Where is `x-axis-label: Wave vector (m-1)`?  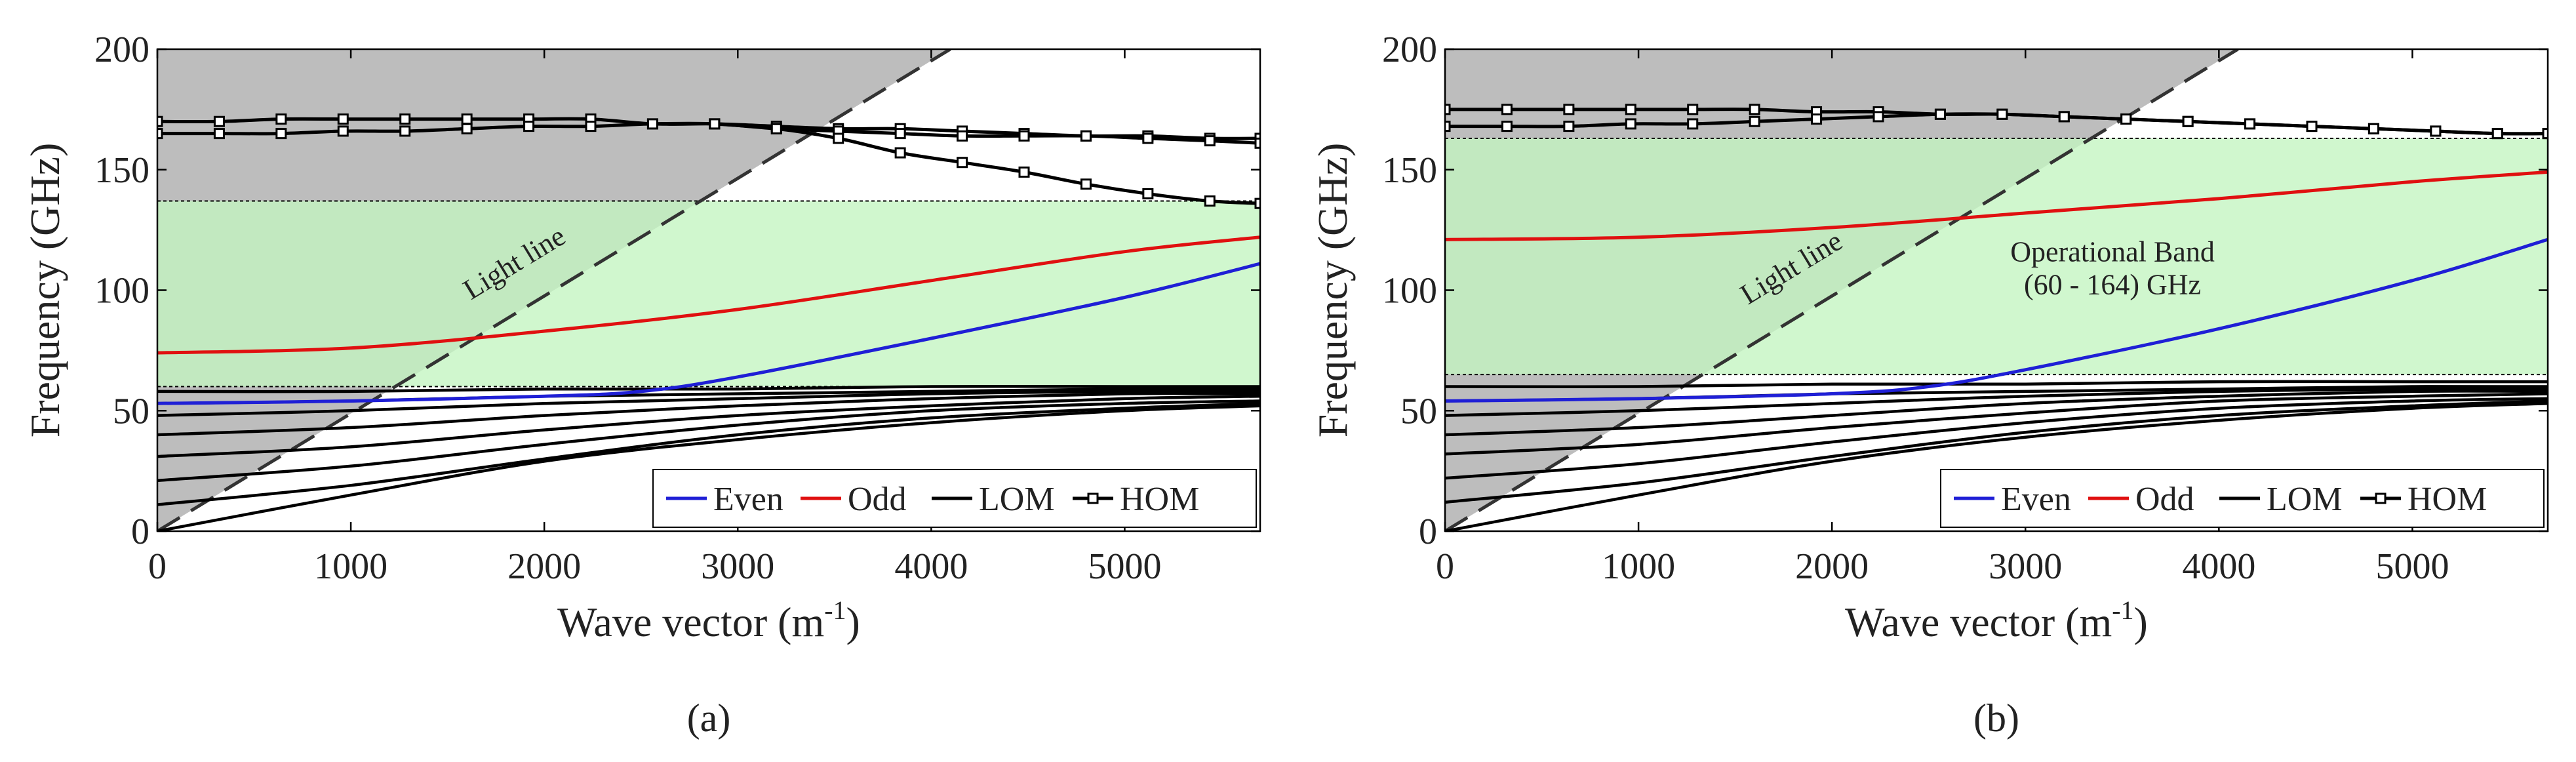 x-axis-label: Wave vector (m-1) is located at coordinates (1996, 620).